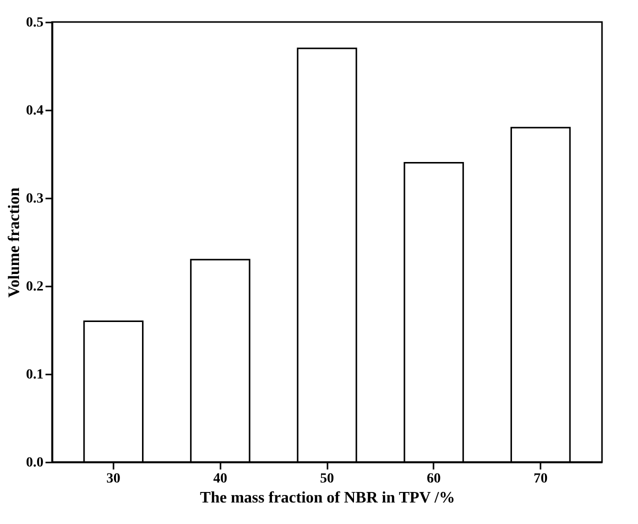 The image size is (638, 524). Describe the element at coordinates (113, 479) in the screenshot. I see `x-tick-label: 30` at that location.